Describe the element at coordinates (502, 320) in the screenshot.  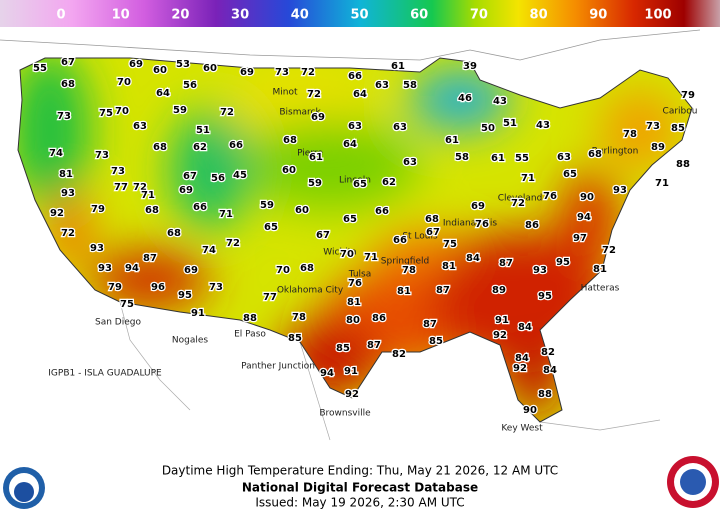
I see `temperature-label: 91` at that location.